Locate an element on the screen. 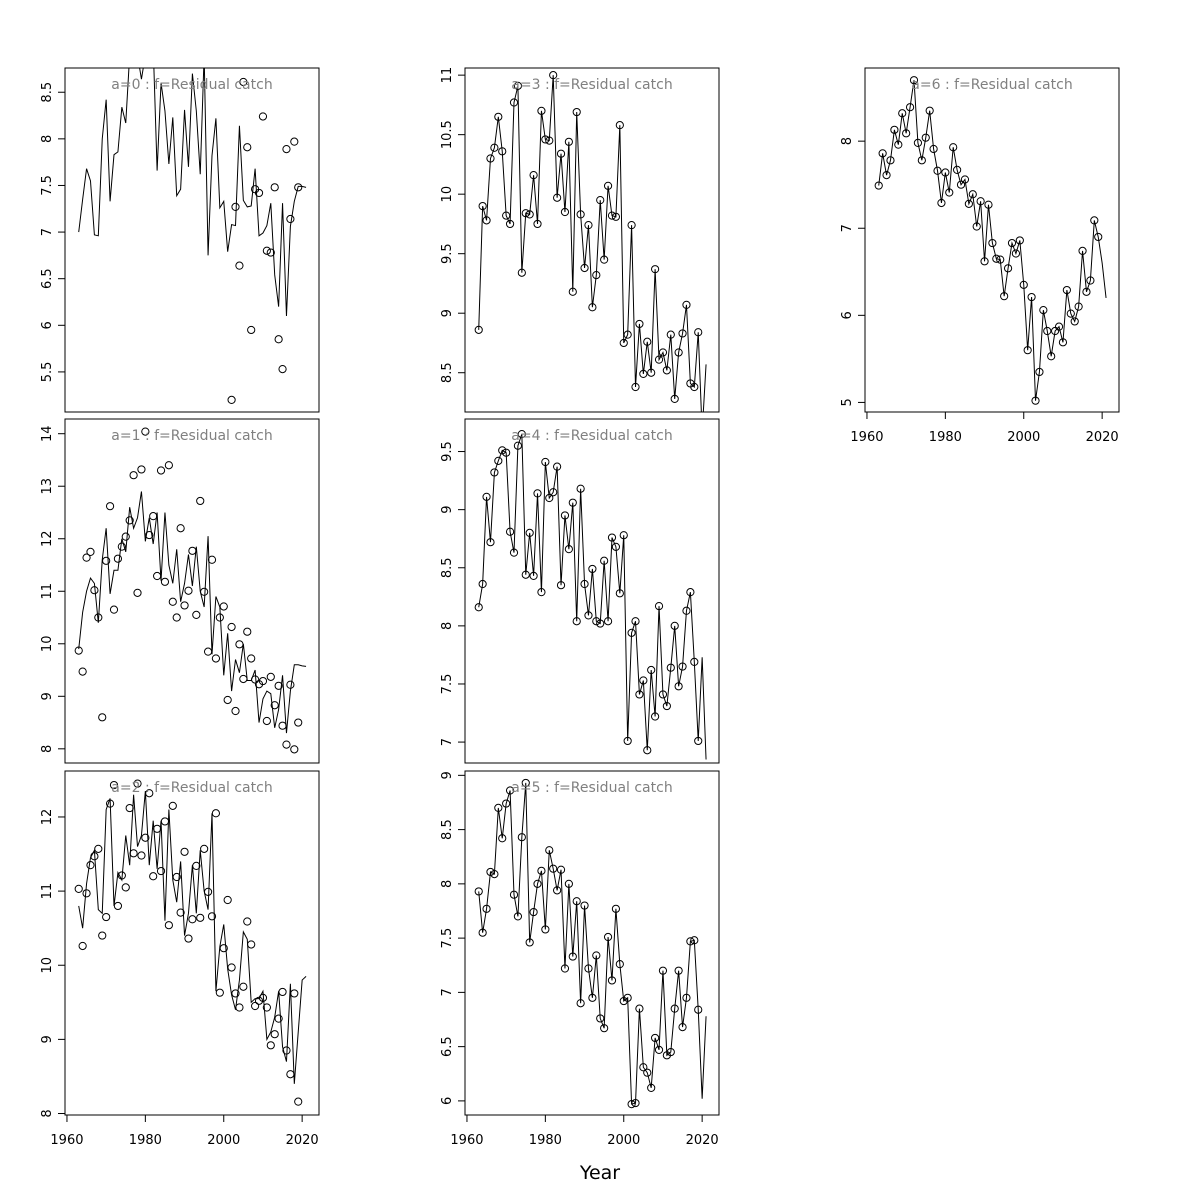 This screenshot has height=1200, width=1200. y-tick-label: 7.5 is located at coordinates (447, 684).